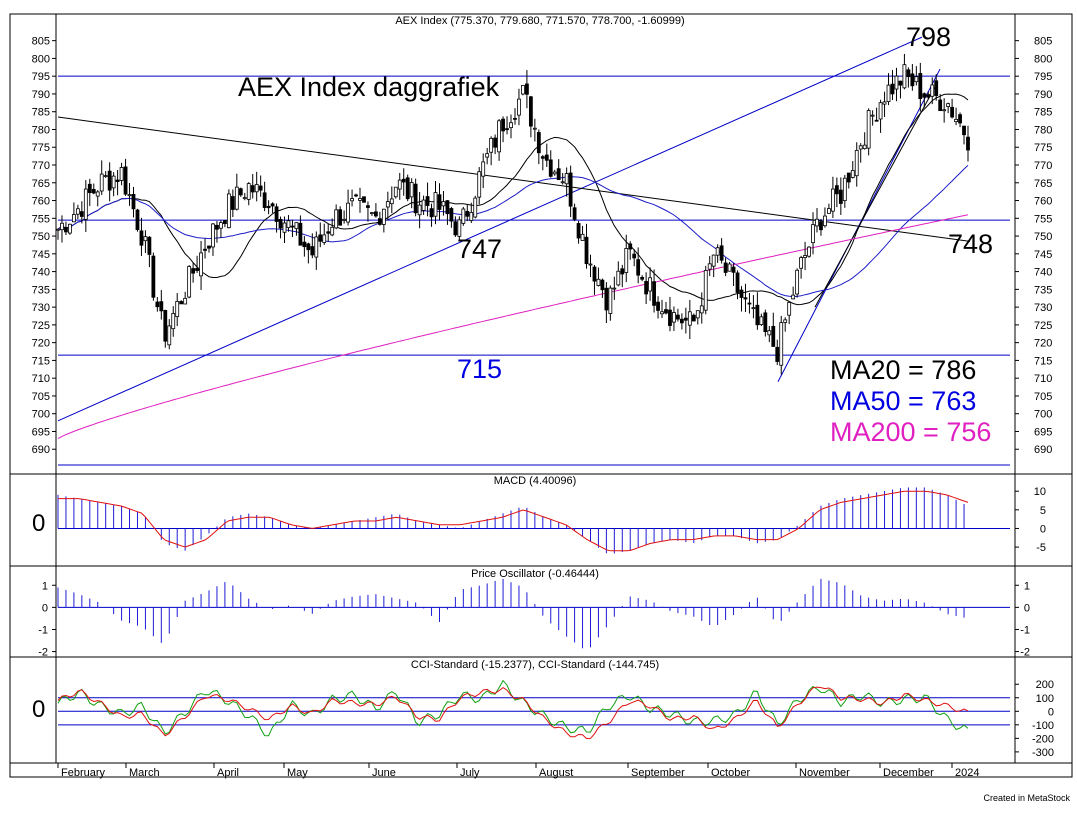 The image size is (1077, 820). Describe the element at coordinates (1043, 42) in the screenshot. I see `price-tick-label-right: 805` at that location.